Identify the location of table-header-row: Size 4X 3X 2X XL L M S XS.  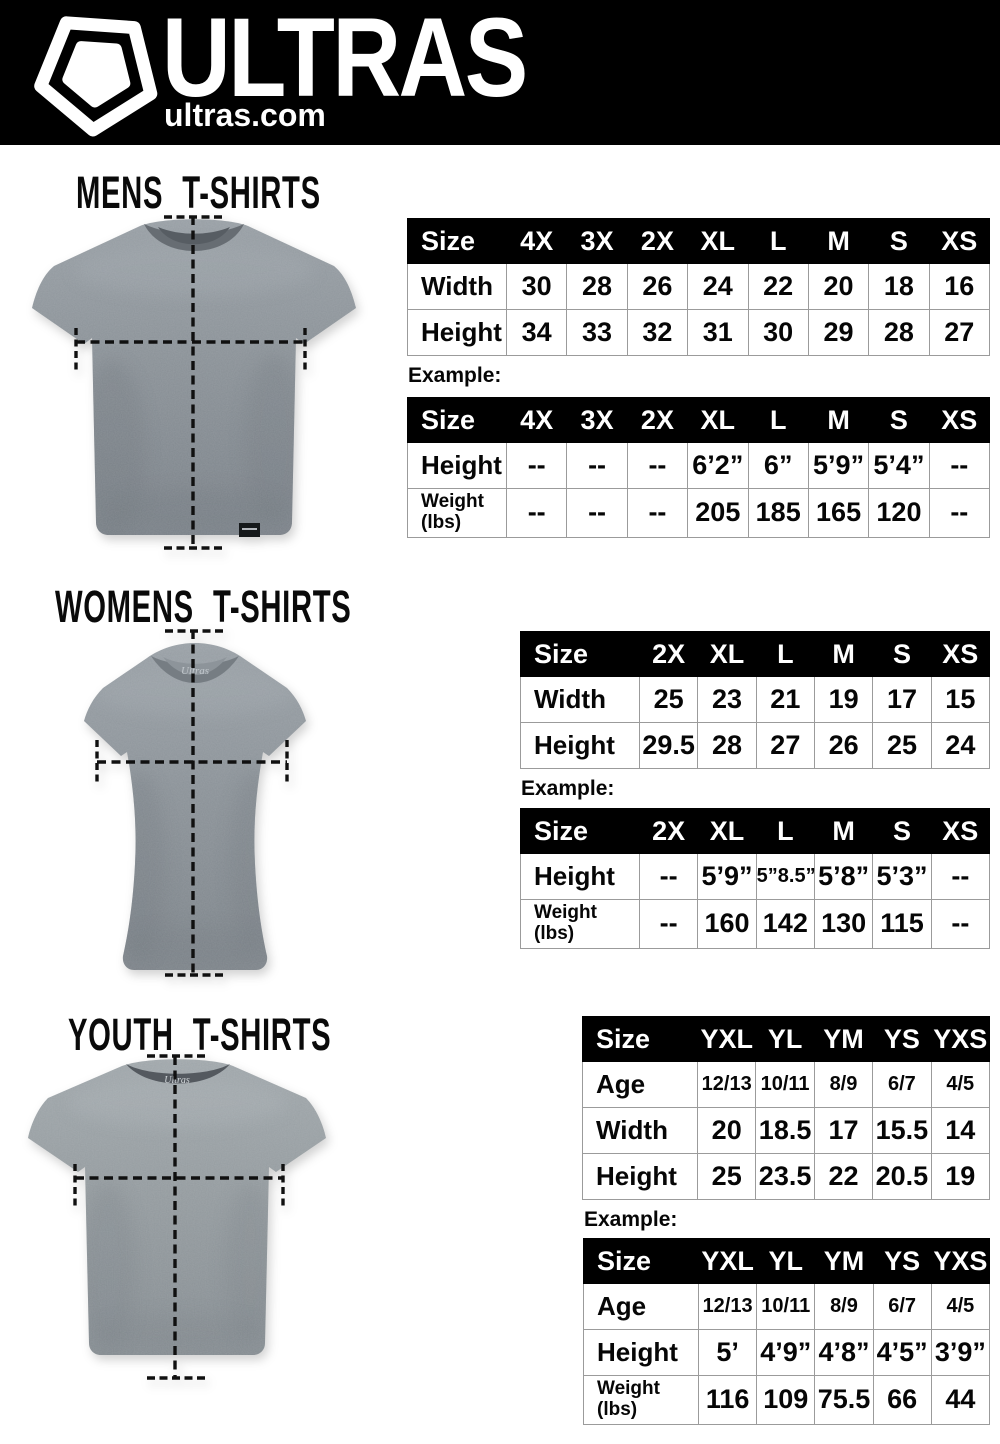
(699, 420).